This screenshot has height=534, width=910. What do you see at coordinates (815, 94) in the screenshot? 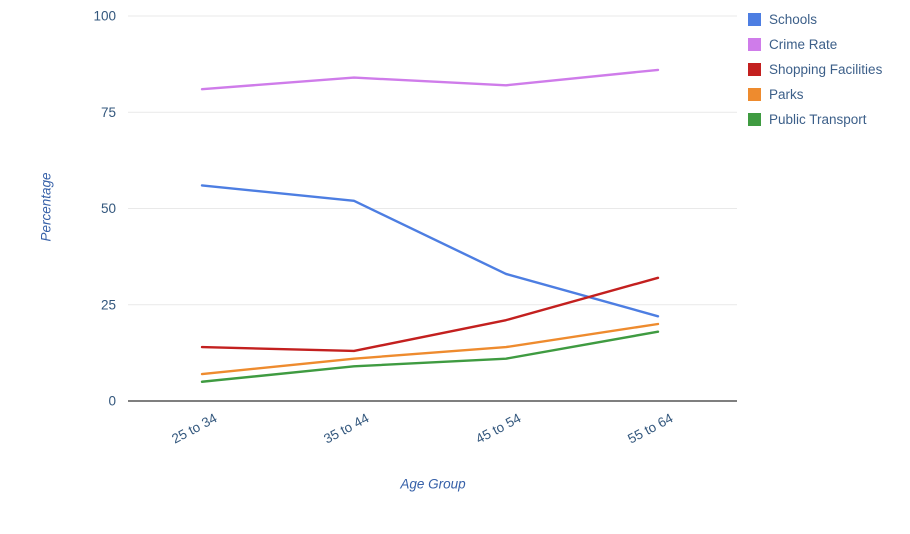
I see `legend-item-parks: Parks` at bounding box center [815, 94].